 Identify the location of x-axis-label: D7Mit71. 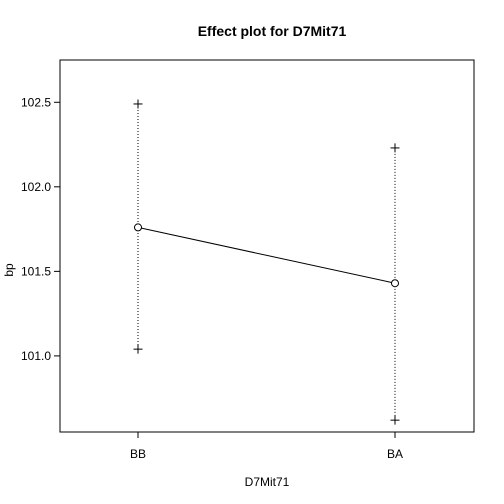
(267, 482).